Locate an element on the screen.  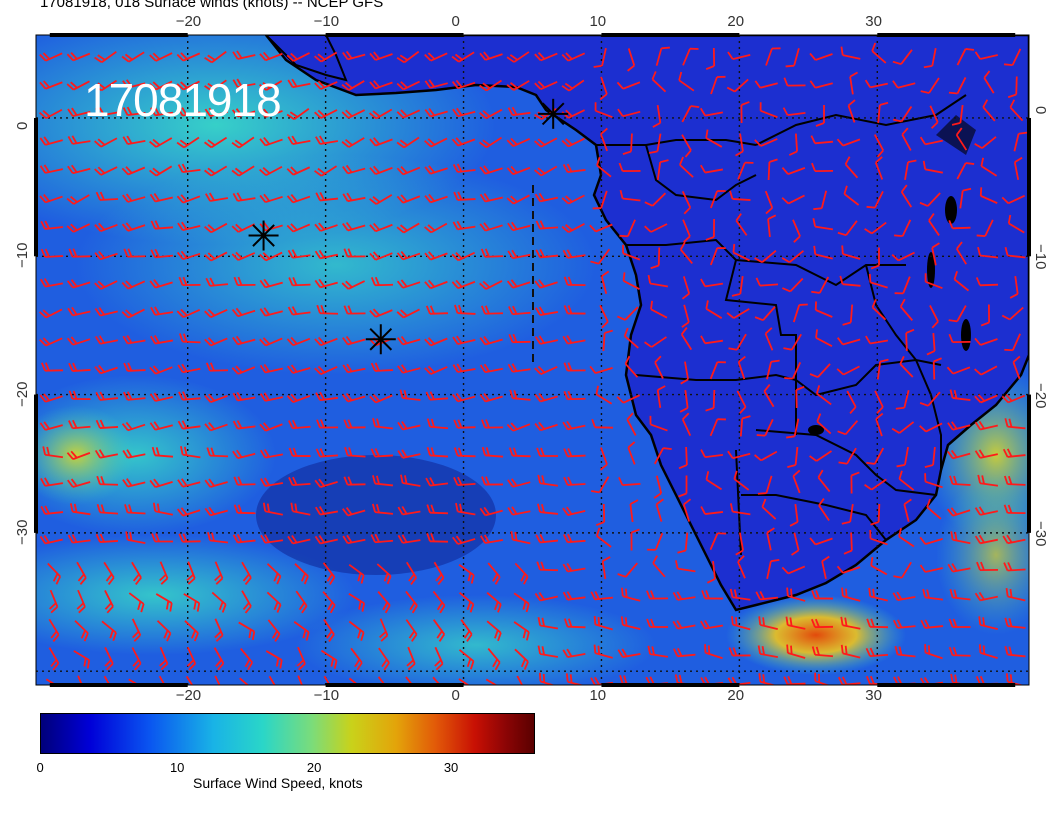
marker-1-asterisk-icon is located at coordinates (553, 113).